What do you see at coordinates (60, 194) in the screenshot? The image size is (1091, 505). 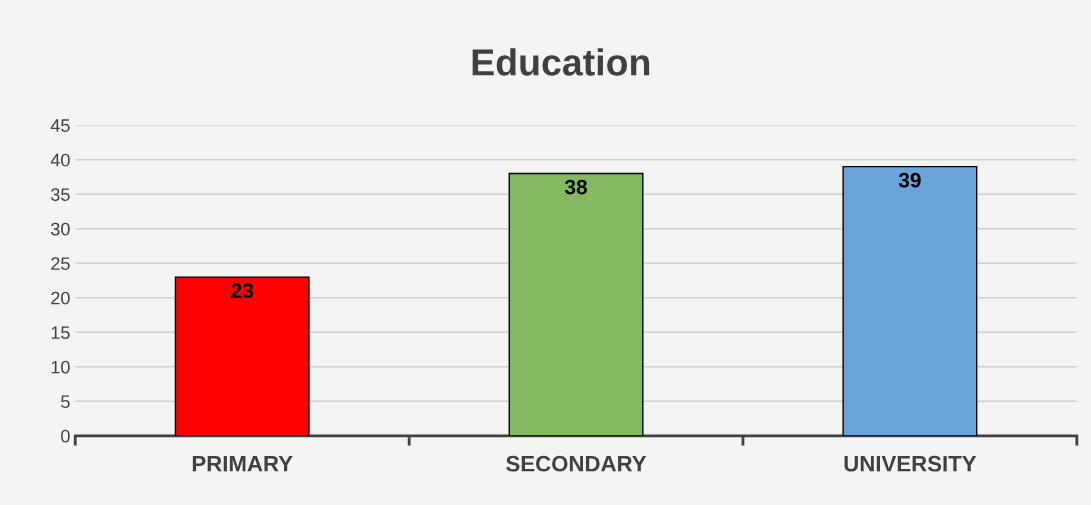 I see `y-tick-label: 35` at bounding box center [60, 194].